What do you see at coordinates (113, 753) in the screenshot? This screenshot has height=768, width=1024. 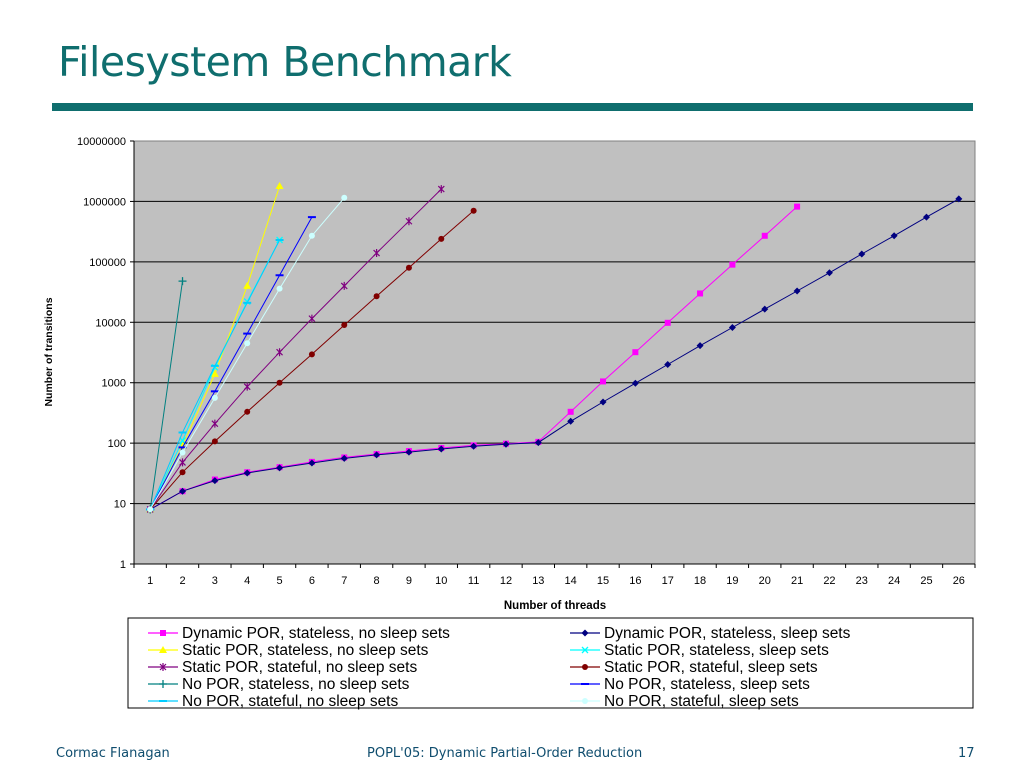 I see `footer-author: Cormac Flanagan` at bounding box center [113, 753].